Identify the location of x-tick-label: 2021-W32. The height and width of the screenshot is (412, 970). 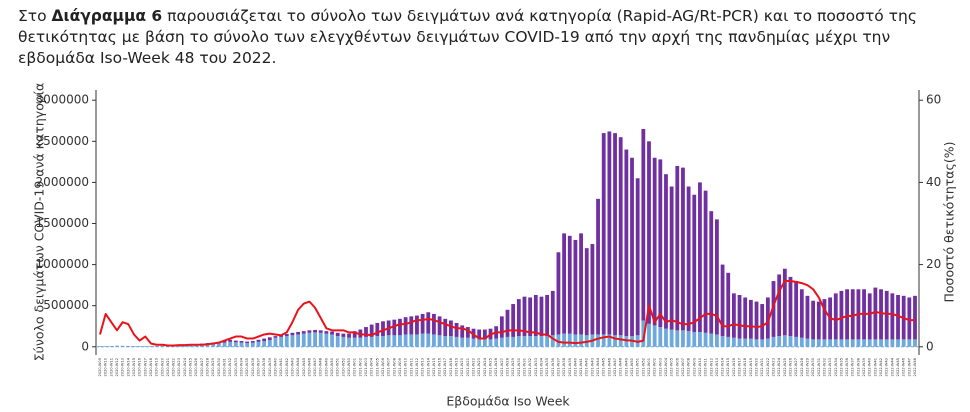
(530, 367).